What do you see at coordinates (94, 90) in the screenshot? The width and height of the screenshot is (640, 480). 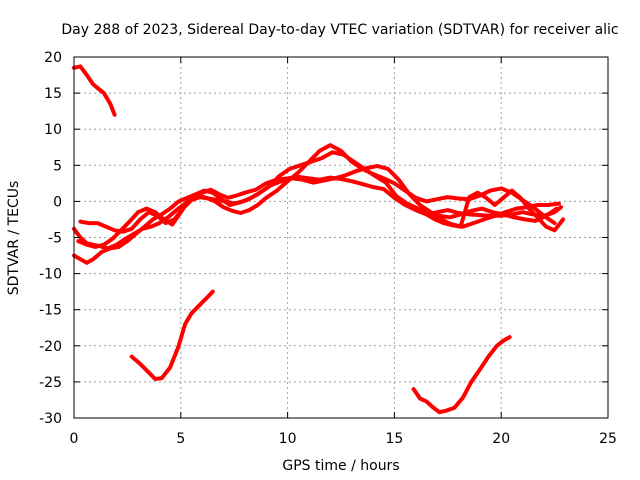 I see `series-line-track-a-early` at bounding box center [94, 90].